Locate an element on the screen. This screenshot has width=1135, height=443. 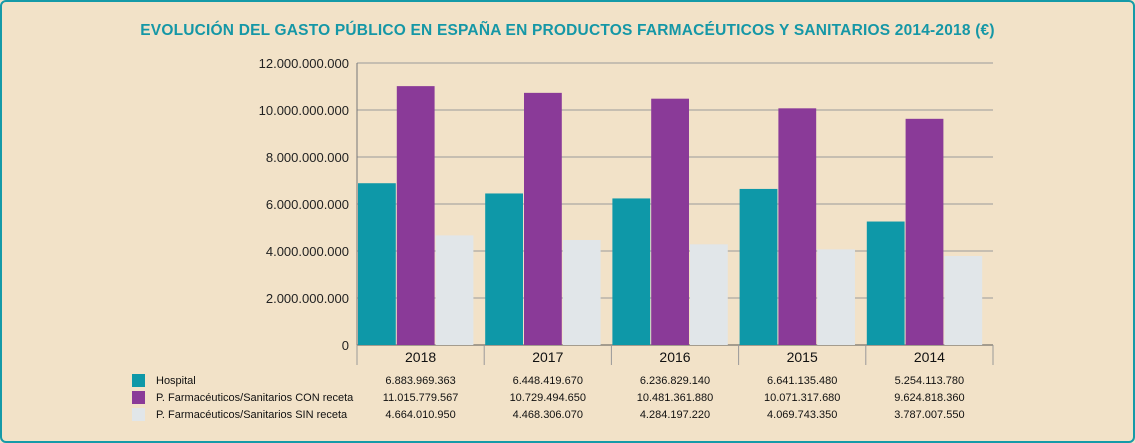
table-cell: 4.664.010.950 is located at coordinates (420, 415).